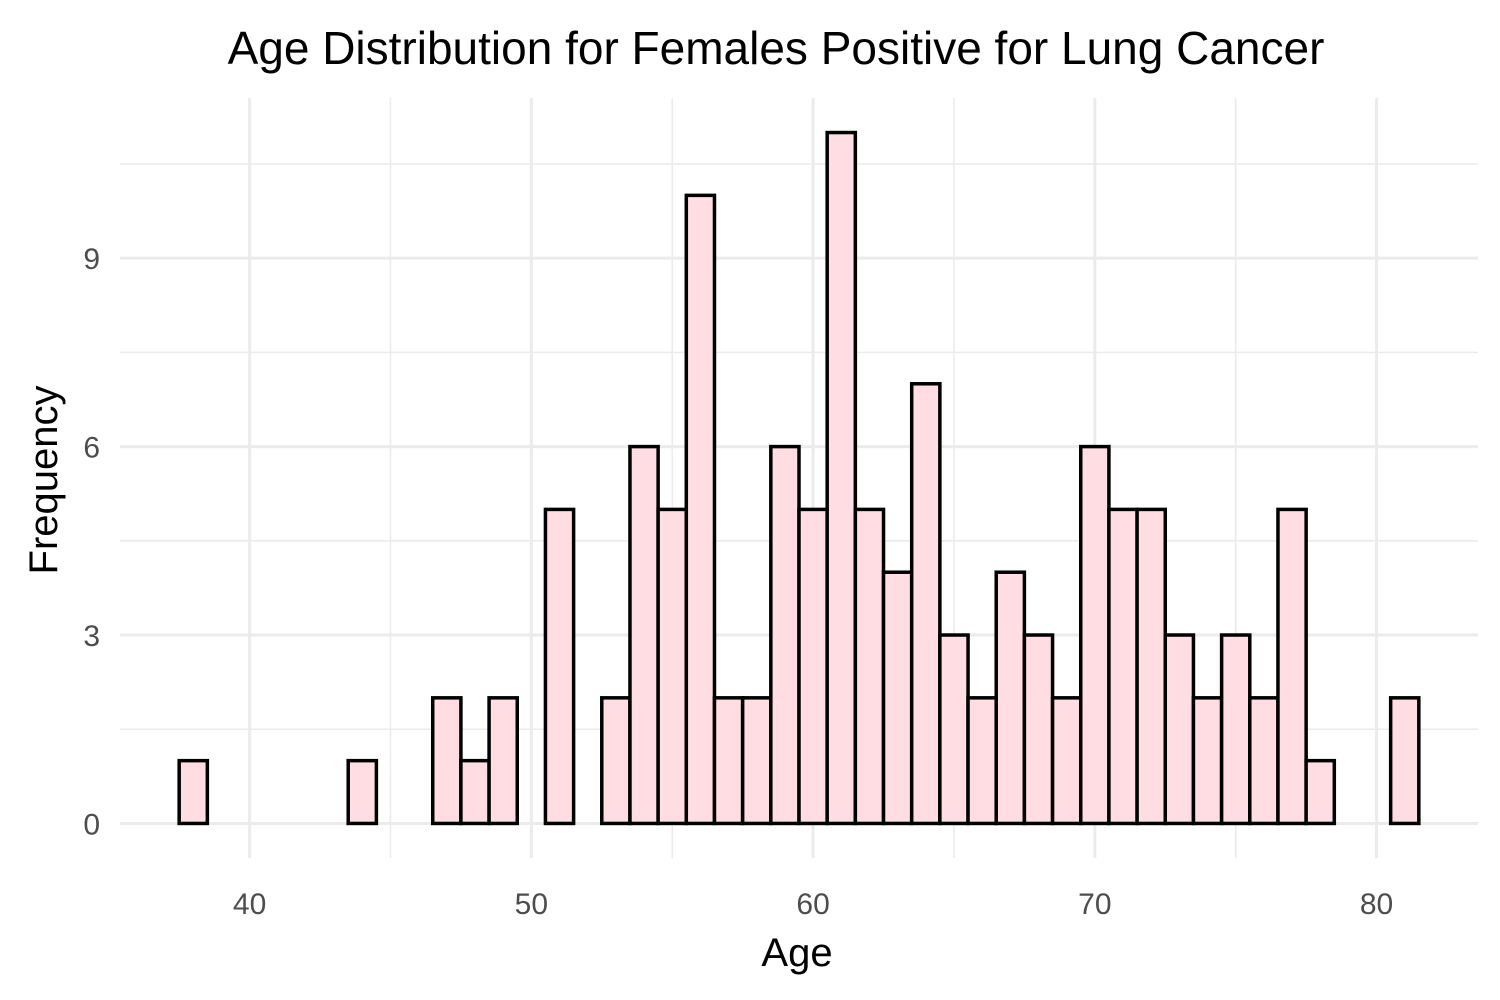  What do you see at coordinates (812, 904) in the screenshot?
I see `x-tick-label: 60` at bounding box center [812, 904].